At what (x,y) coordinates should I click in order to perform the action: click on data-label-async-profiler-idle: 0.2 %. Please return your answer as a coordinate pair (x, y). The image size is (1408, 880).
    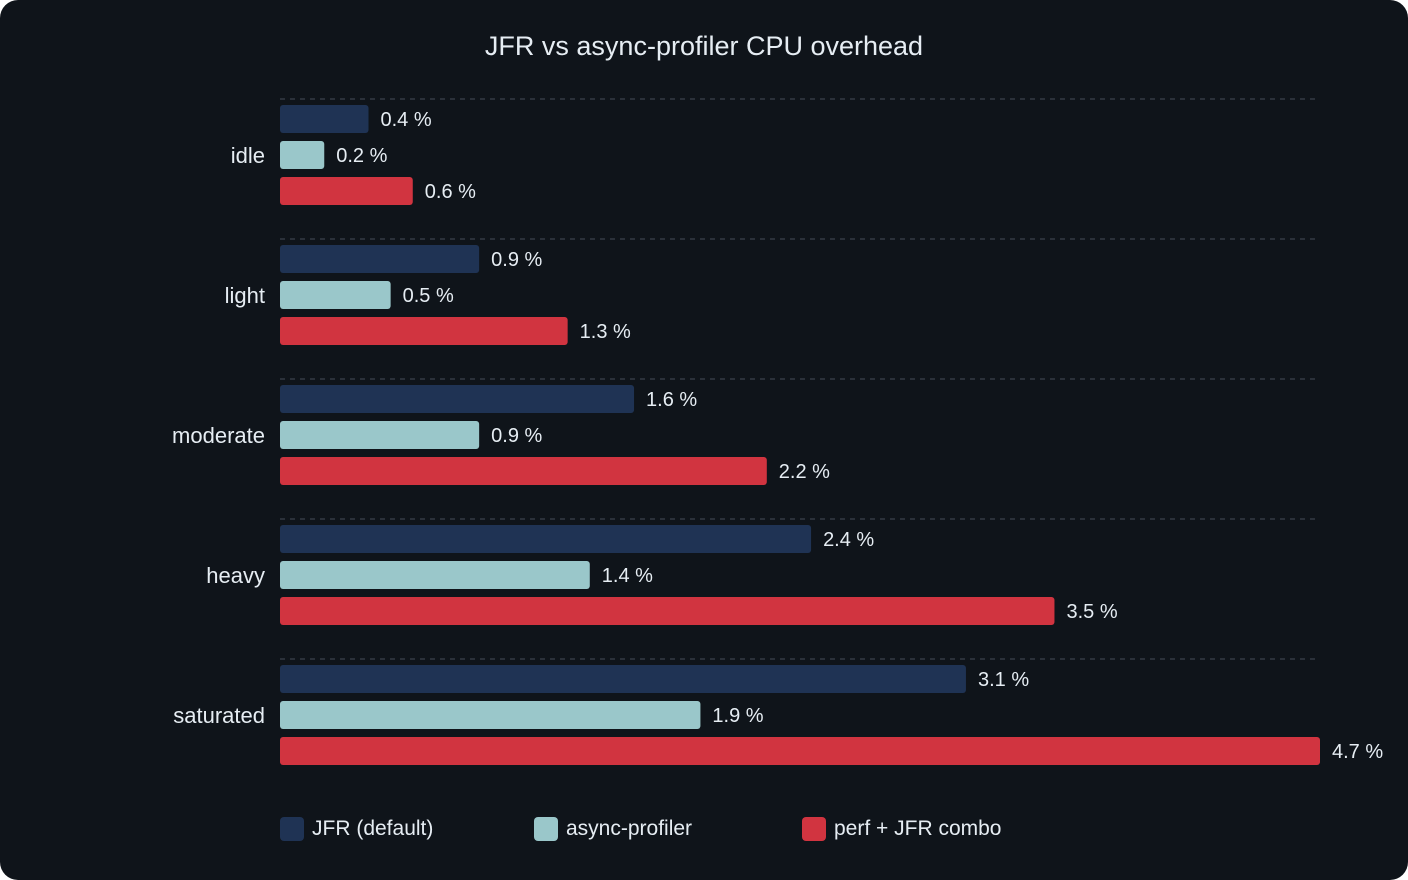
    Looking at the image, I should click on (361, 156).